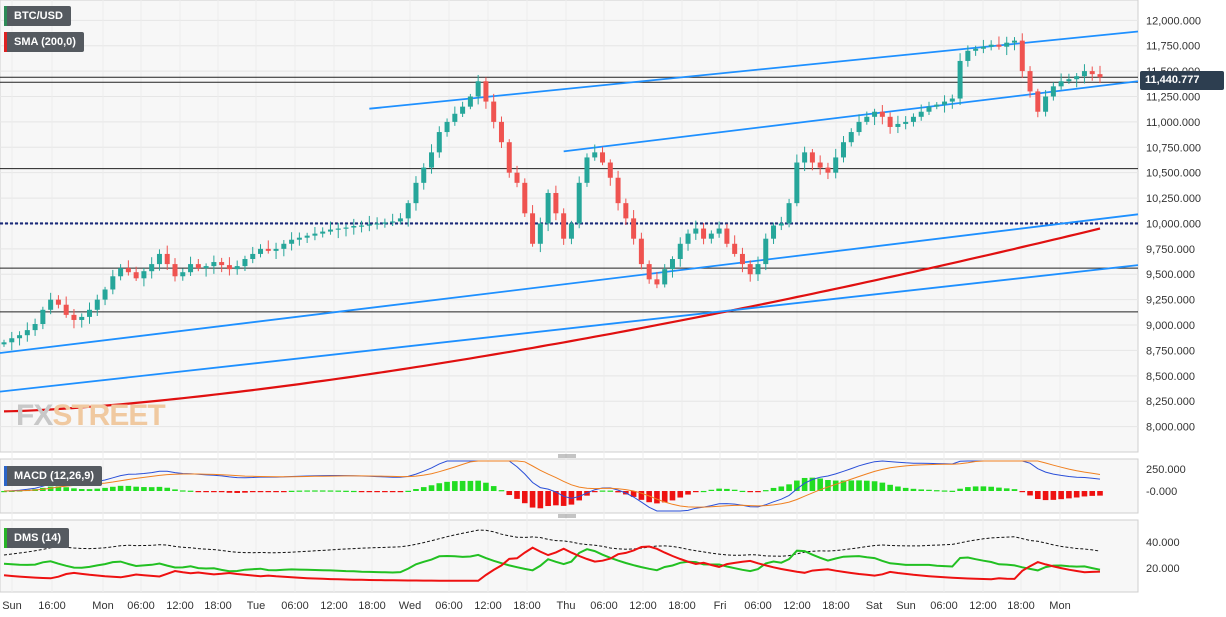  I want to click on x-tick-label: Tue, so click(256, 606).